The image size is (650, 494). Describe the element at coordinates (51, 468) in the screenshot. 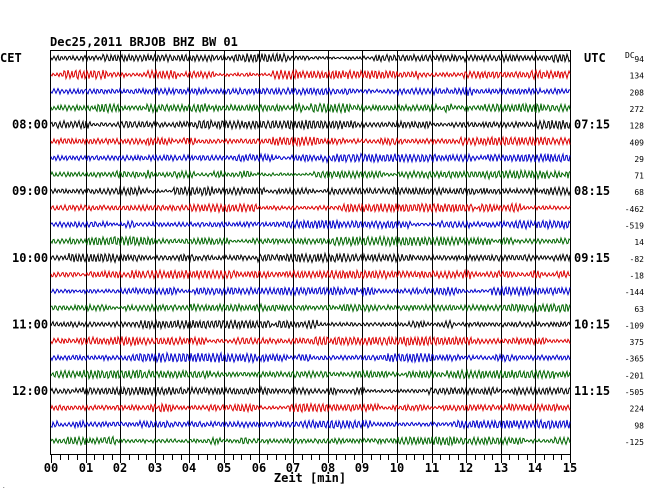

I see `x-tick-label: 00` at that location.